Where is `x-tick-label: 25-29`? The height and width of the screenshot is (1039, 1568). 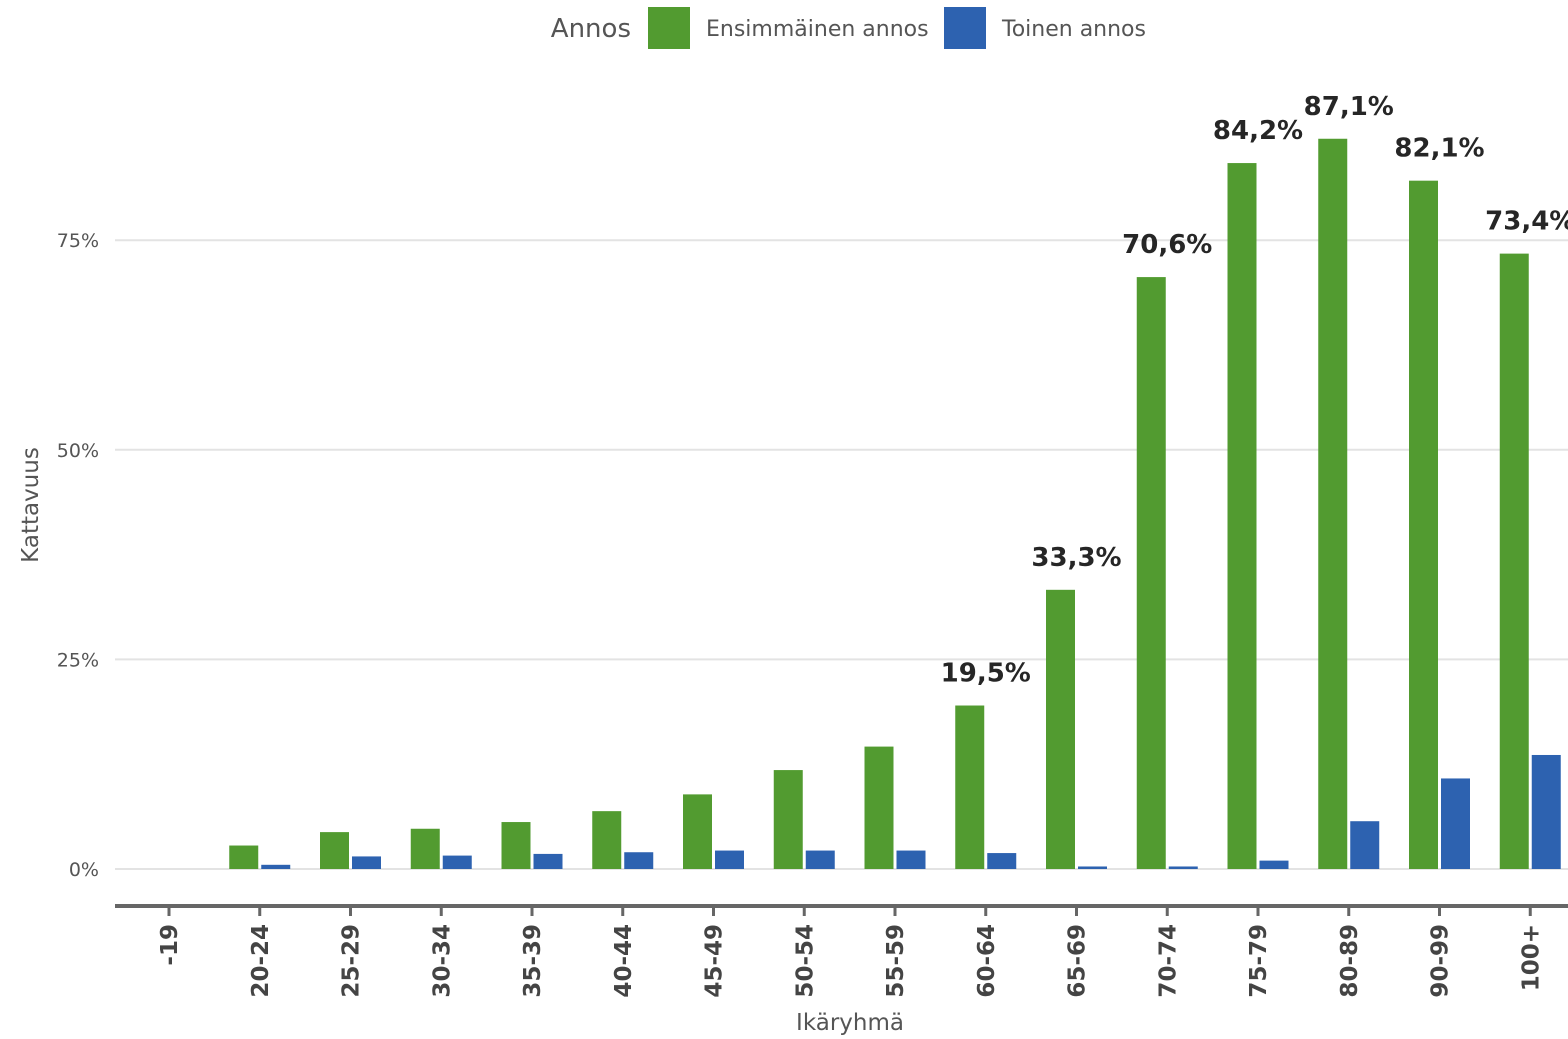 x-tick-label: 25-29 is located at coordinates (352, 961).